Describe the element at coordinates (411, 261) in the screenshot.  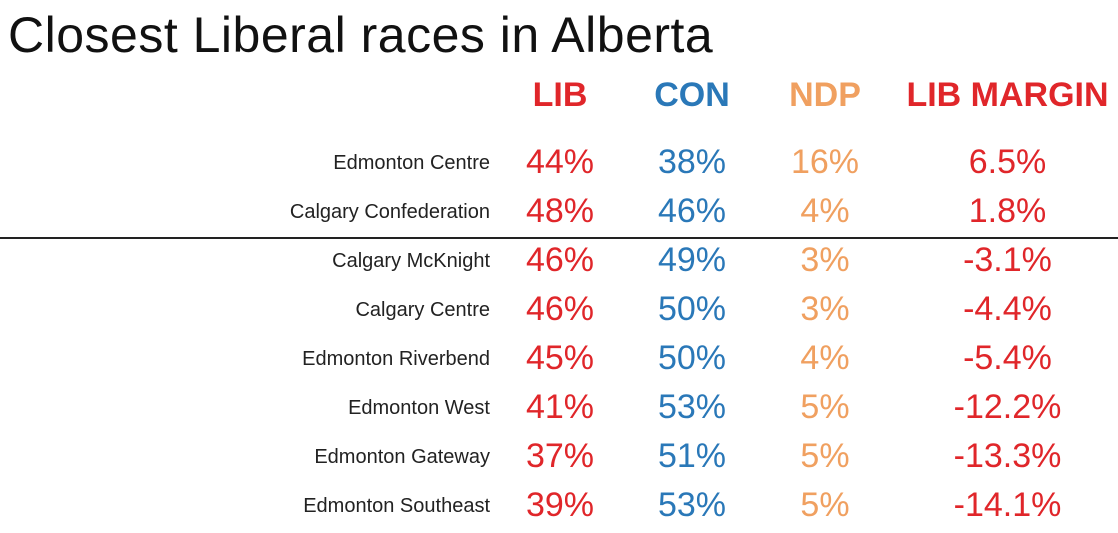
I see `riding-name: Calgary McKnight` at that location.